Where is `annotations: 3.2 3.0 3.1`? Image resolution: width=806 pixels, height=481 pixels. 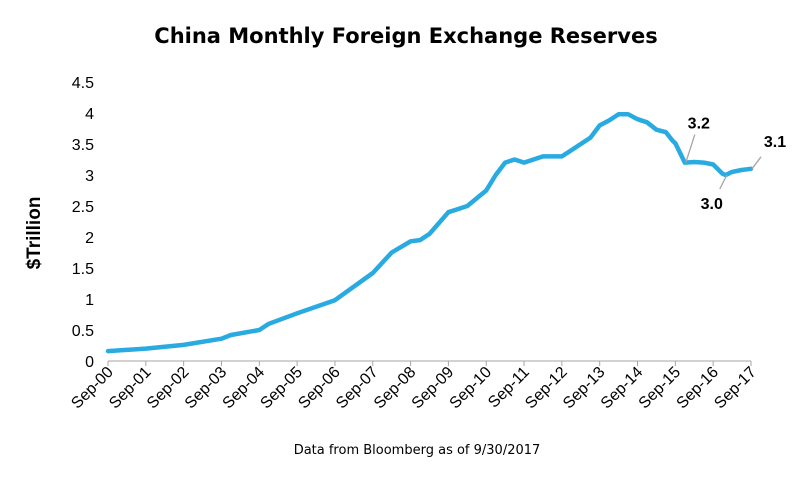
annotations: 3.2 3.0 3.1 is located at coordinates (735, 164).